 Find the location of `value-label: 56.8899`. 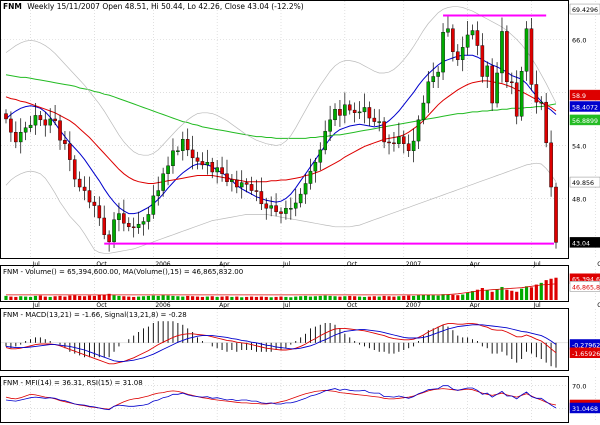

value-label: 56.8899 is located at coordinates (584, 120).